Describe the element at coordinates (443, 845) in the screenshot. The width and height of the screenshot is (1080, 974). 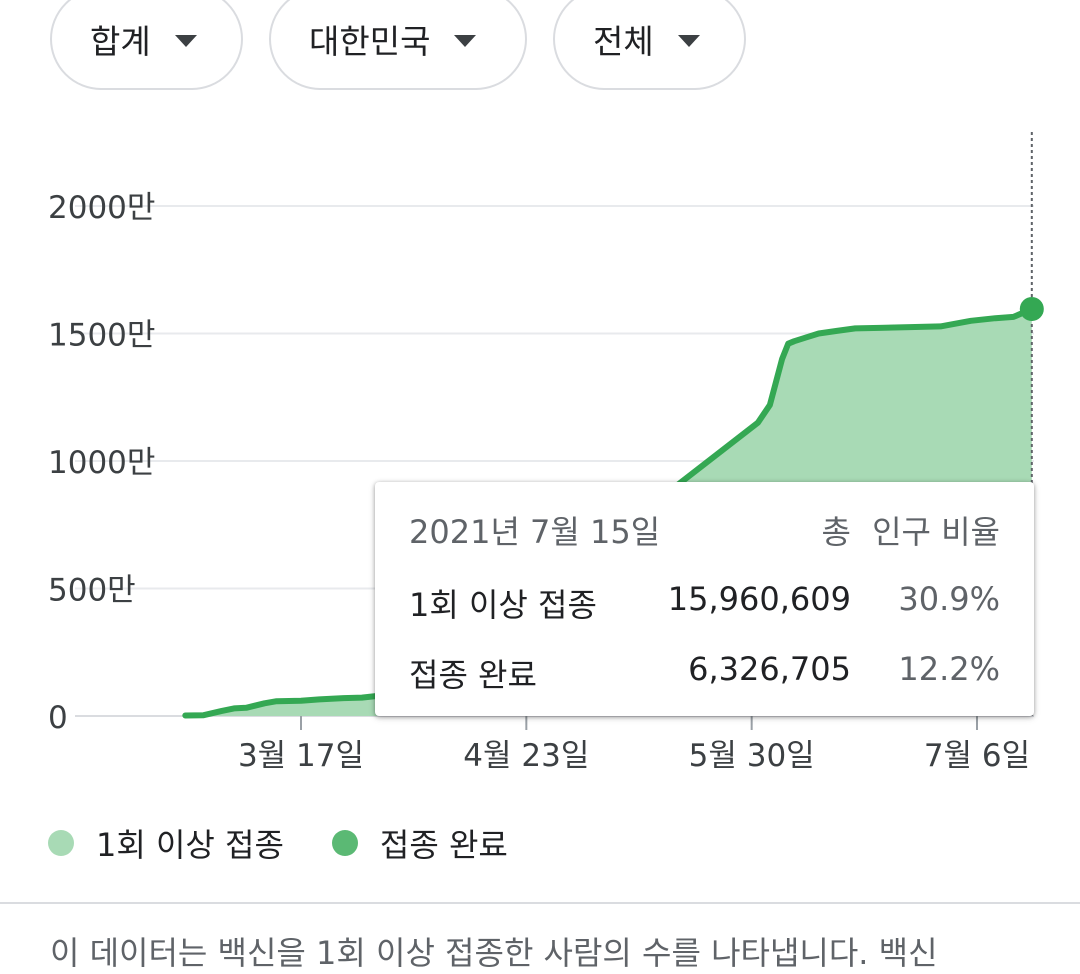
I see `legend-label: 접종 완료` at that location.